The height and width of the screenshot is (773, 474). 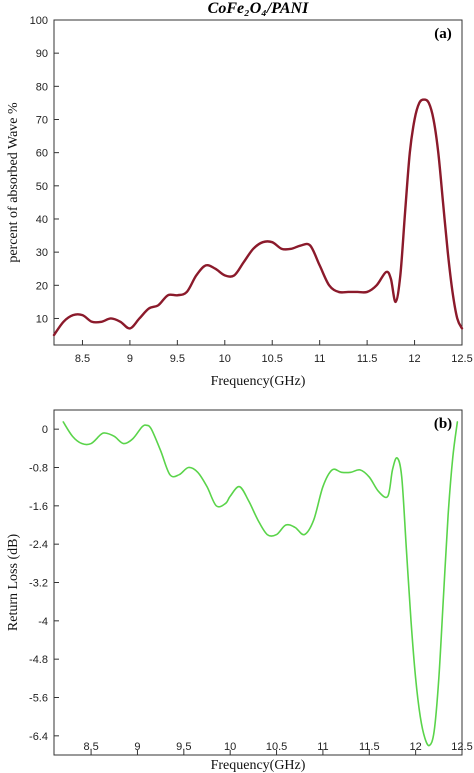 I want to click on y-tick-label: 90, so click(x=42, y=54).